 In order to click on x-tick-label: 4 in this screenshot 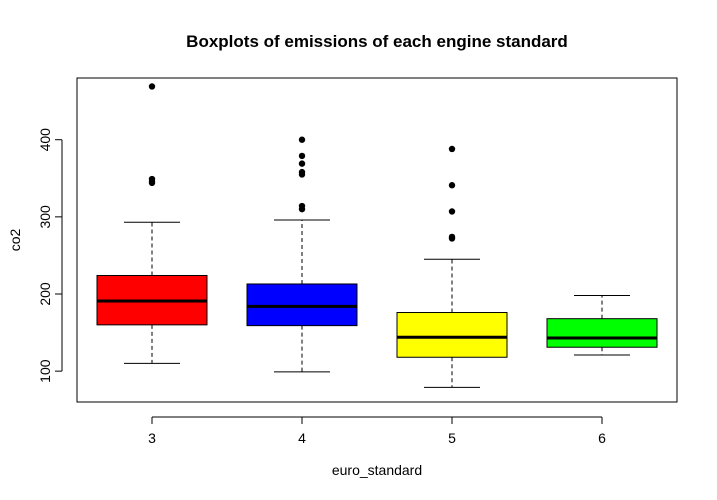, I will do `click(302, 438)`.